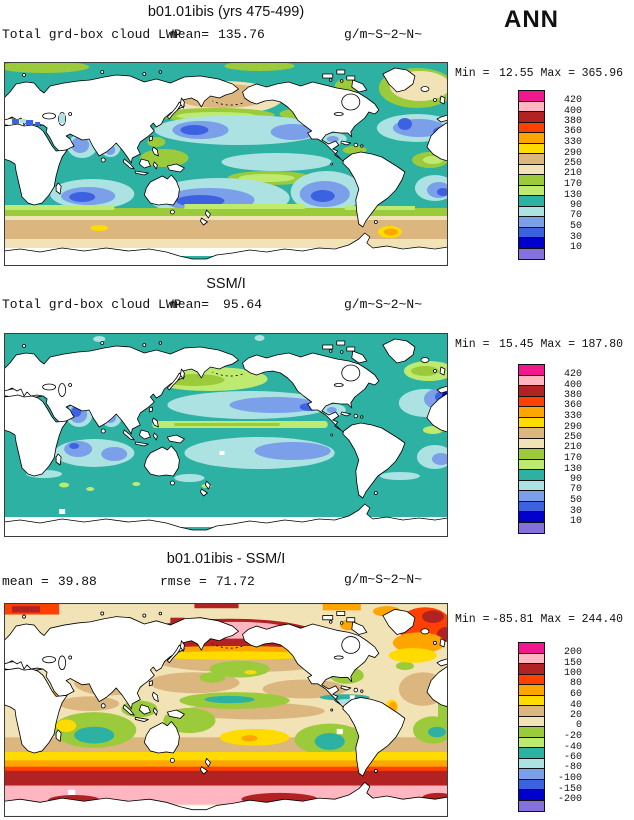  I want to click on rmse-label: rmse =, so click(183, 581).